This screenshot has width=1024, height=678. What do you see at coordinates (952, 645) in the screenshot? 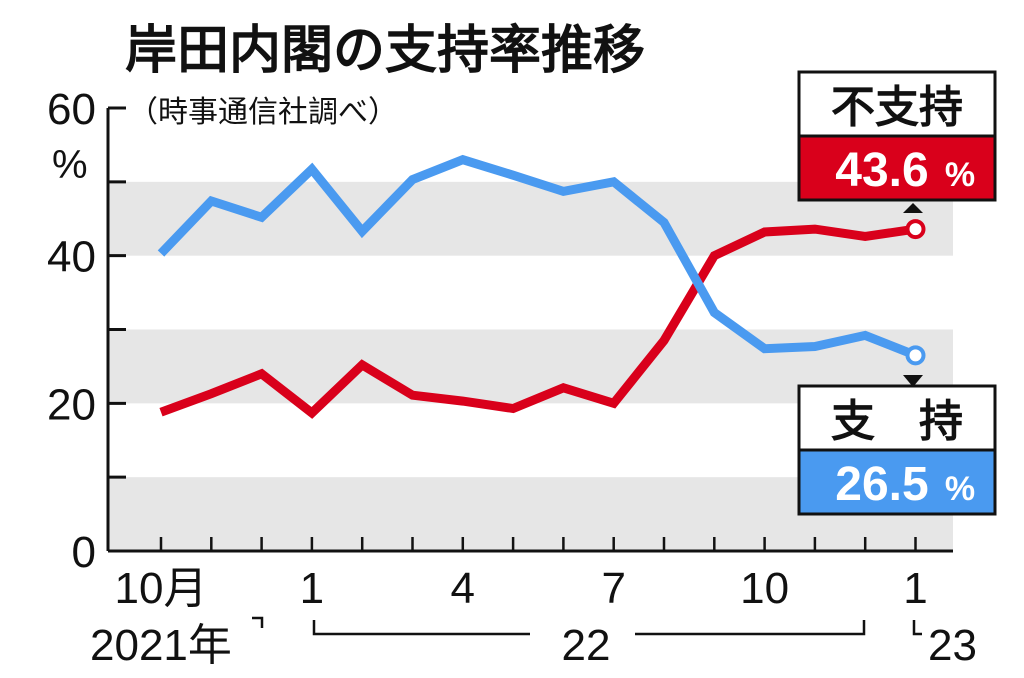
I see `year-label-2023: 23` at bounding box center [952, 645].